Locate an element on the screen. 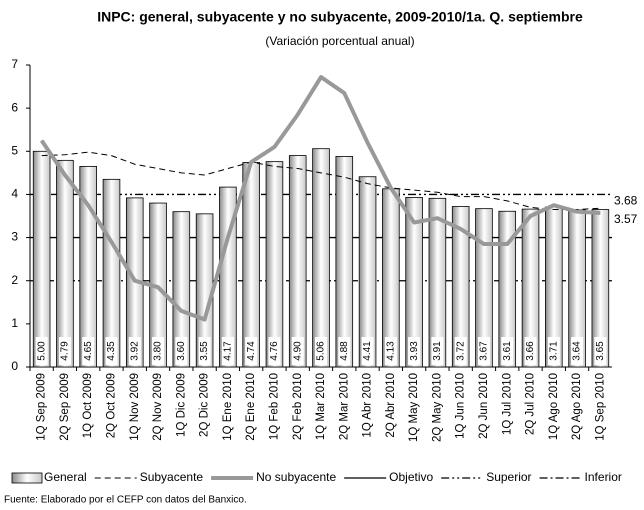 The height and width of the screenshot is (510, 644). bar-label: 4.74 is located at coordinates (251, 351).